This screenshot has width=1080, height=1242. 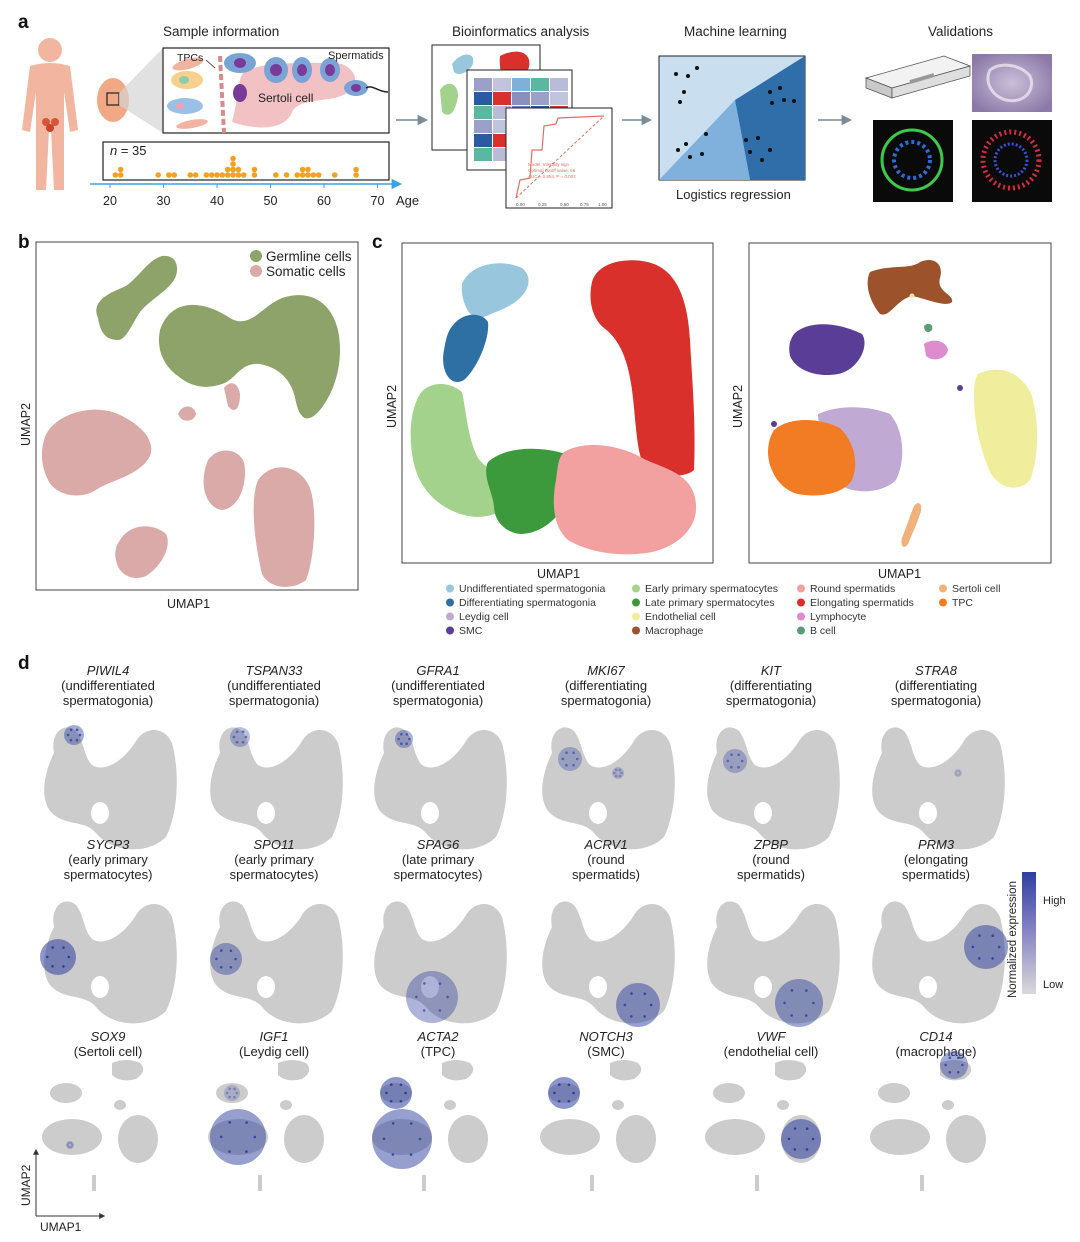 What do you see at coordinates (235, 166) in the screenshot?
I see `age-dots` at bounding box center [235, 166].